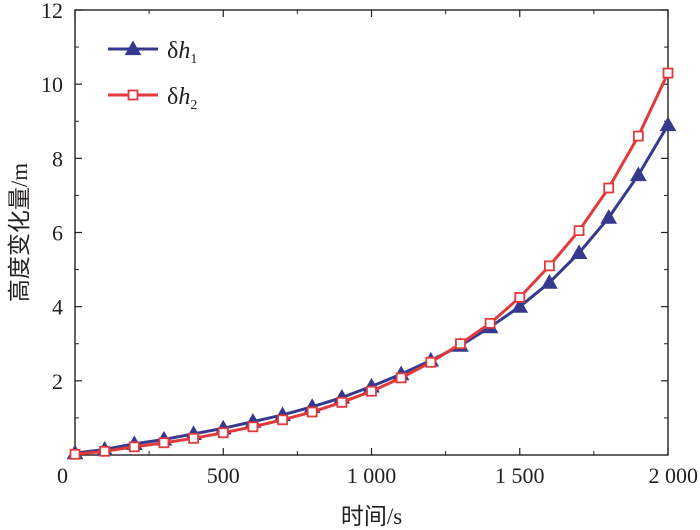  What do you see at coordinates (52, 84) in the screenshot?
I see `y-tick-label: 10` at bounding box center [52, 84].